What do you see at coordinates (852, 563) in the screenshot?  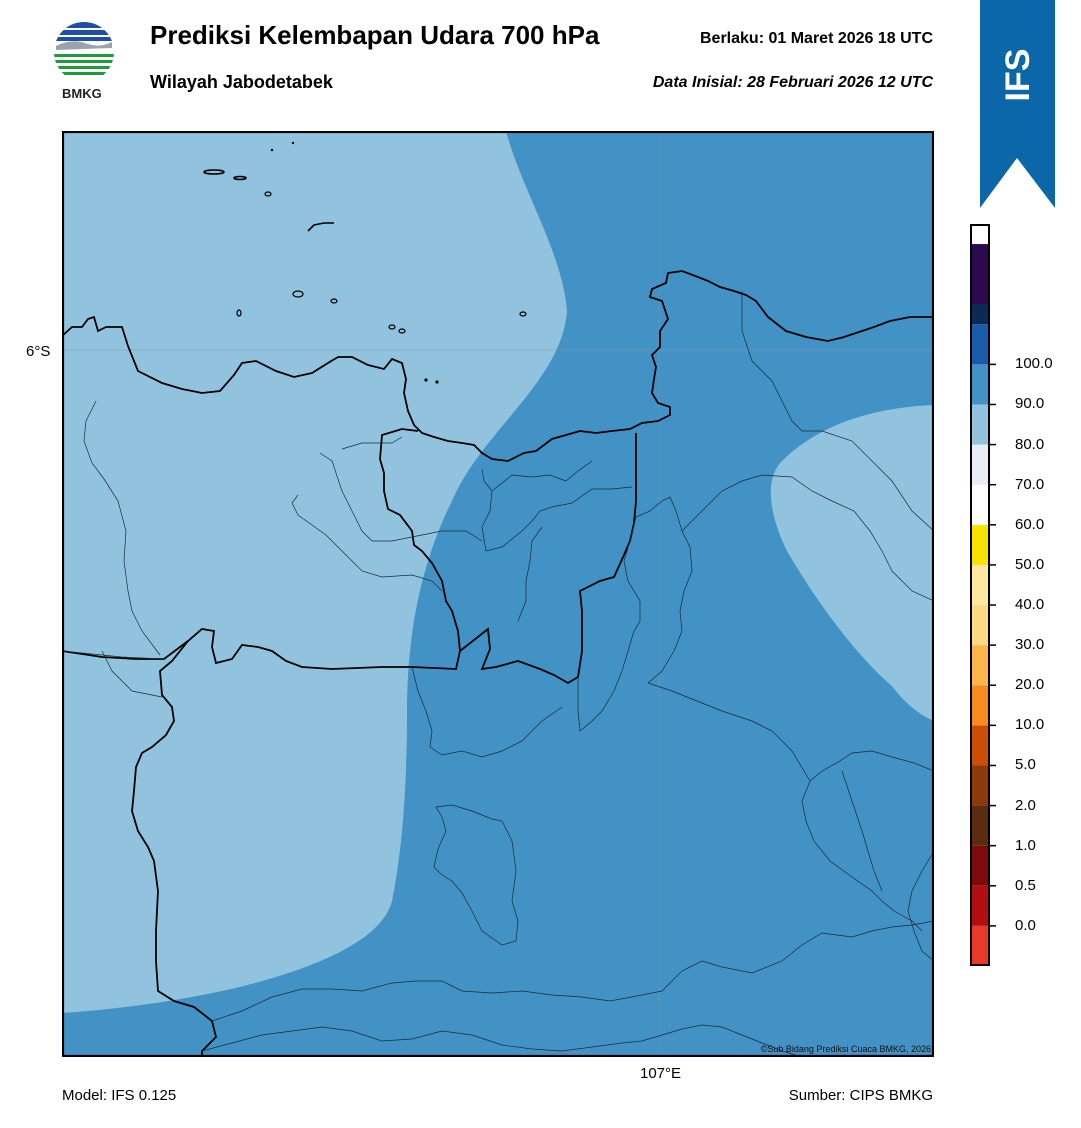 I see `humidity-60-70-east-area` at bounding box center [852, 563].